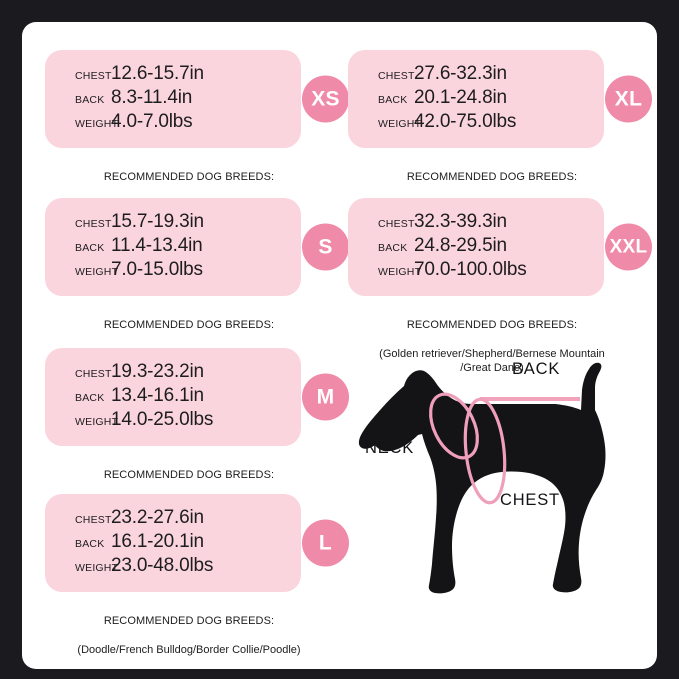 Image resolution: width=679 pixels, height=679 pixels. Describe the element at coordinates (536, 369) in the screenshot. I see `back-label: BACK` at that location.